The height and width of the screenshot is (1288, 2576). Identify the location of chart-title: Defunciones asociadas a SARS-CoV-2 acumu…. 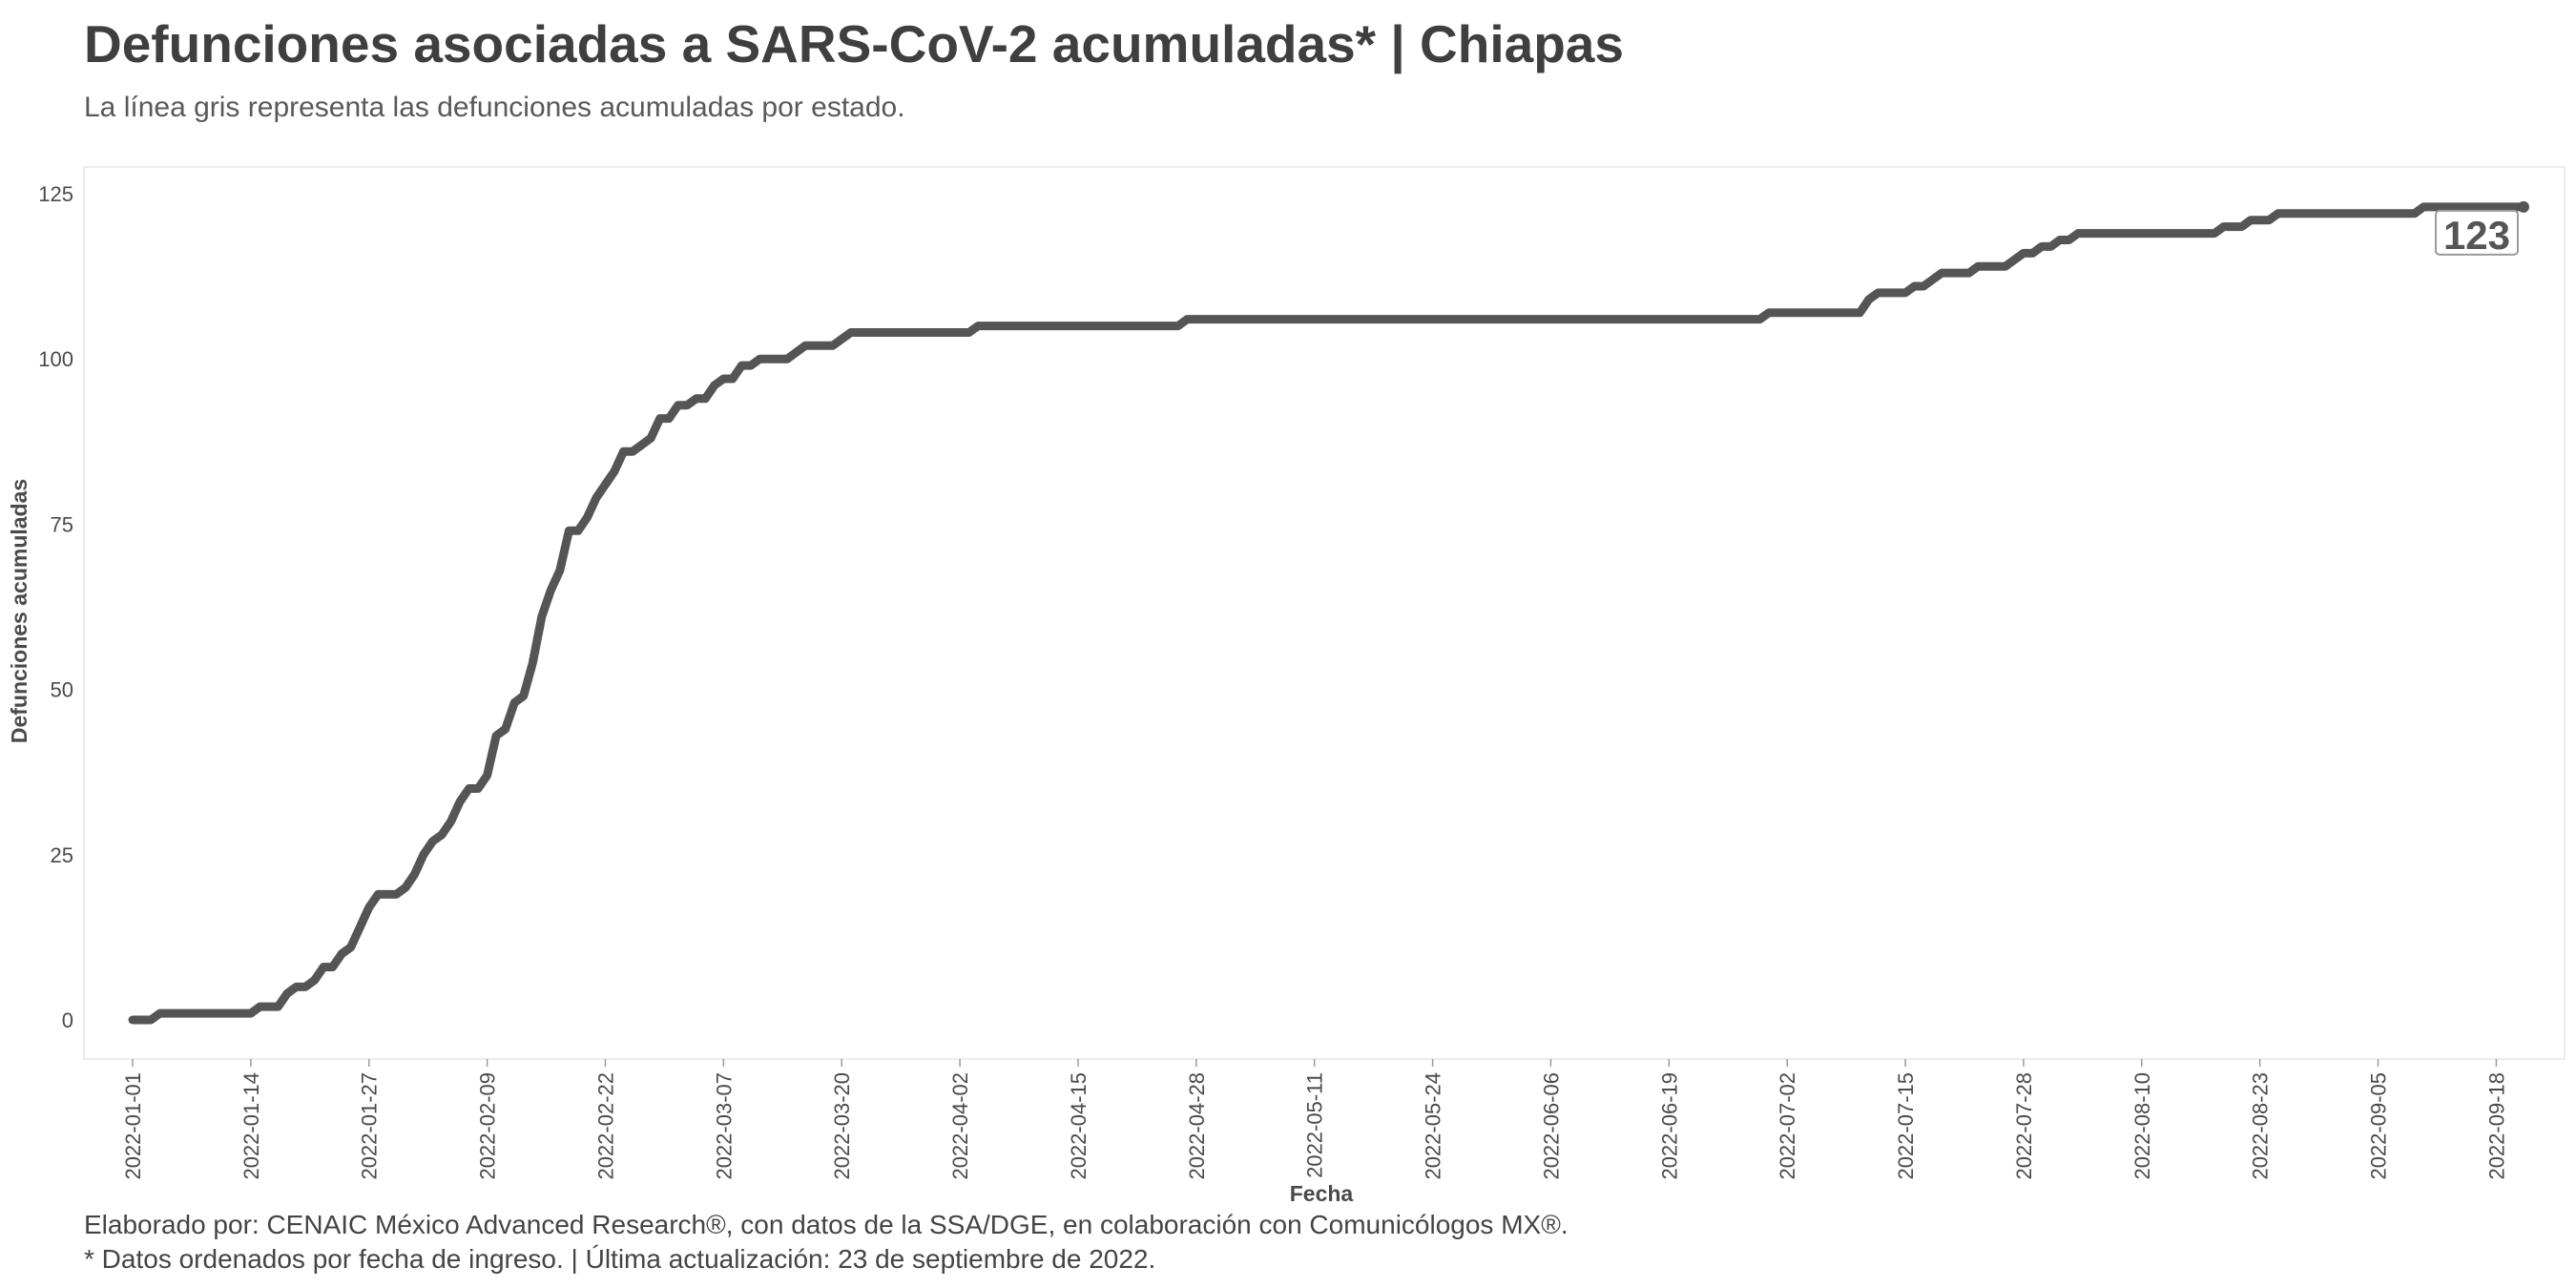
(854, 43).